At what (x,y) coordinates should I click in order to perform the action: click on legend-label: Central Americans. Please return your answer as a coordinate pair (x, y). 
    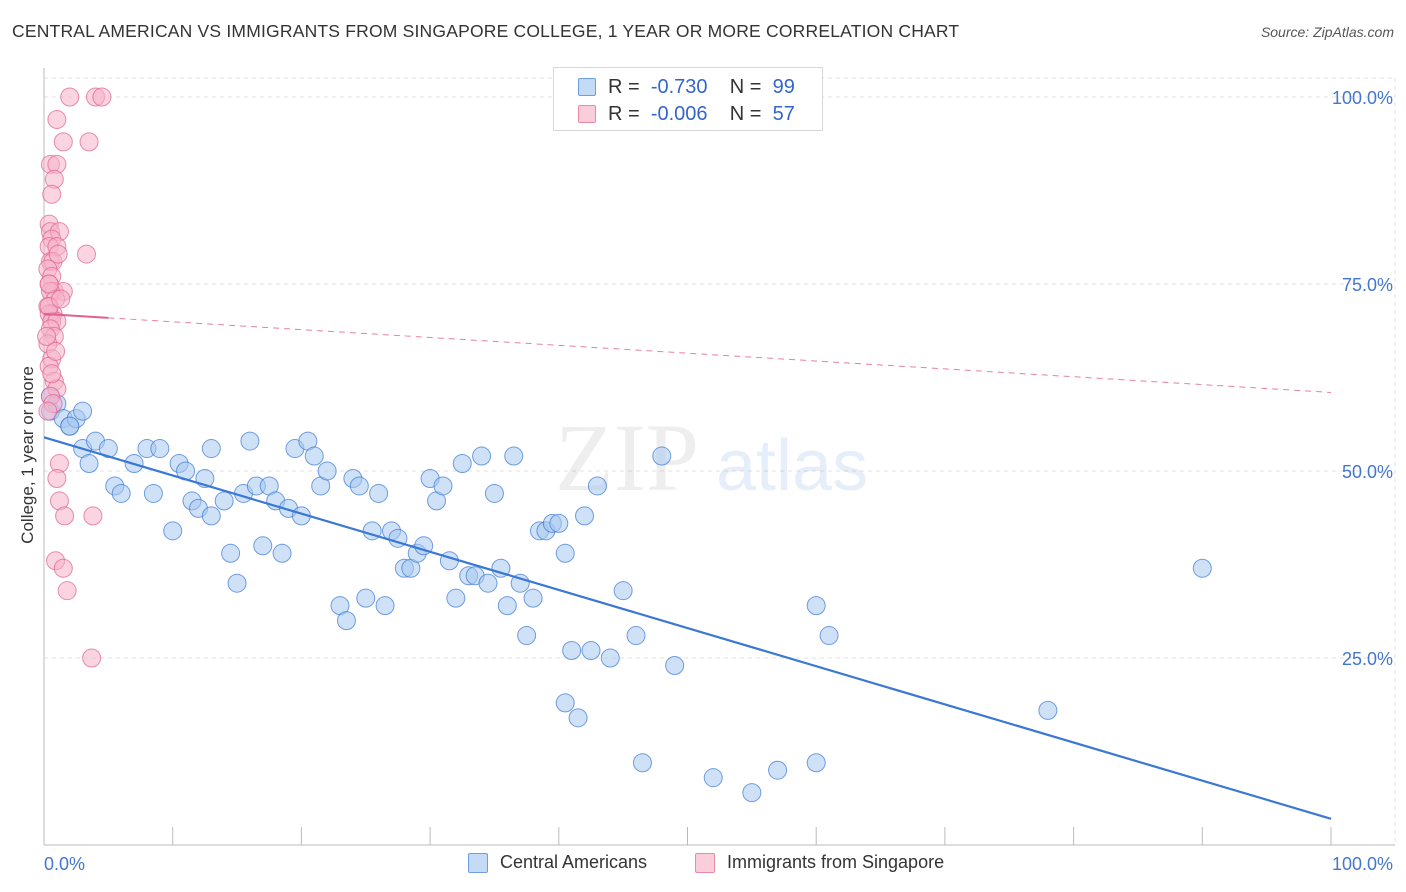
    Looking at the image, I should click on (574, 862).